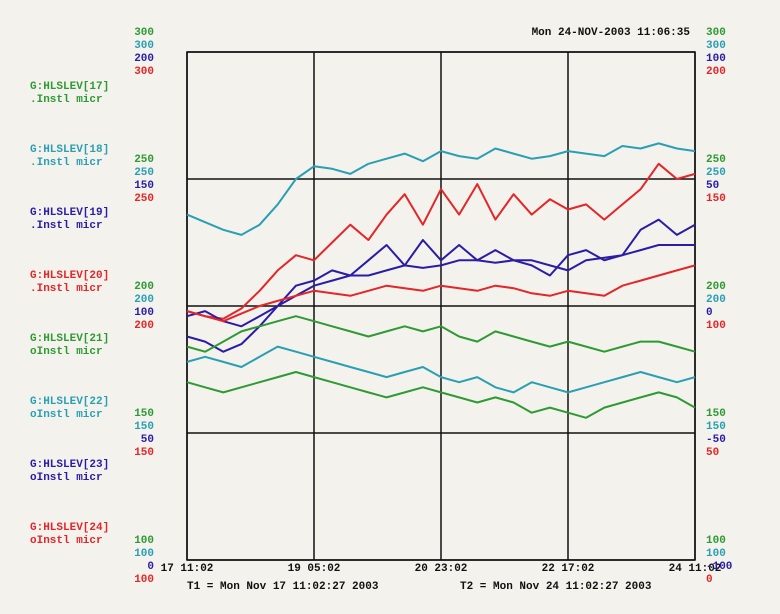  Describe the element at coordinates (283, 587) in the screenshot. I see `t1-label: T1 = Mon Nov 17 11:02:27 2003` at that location.